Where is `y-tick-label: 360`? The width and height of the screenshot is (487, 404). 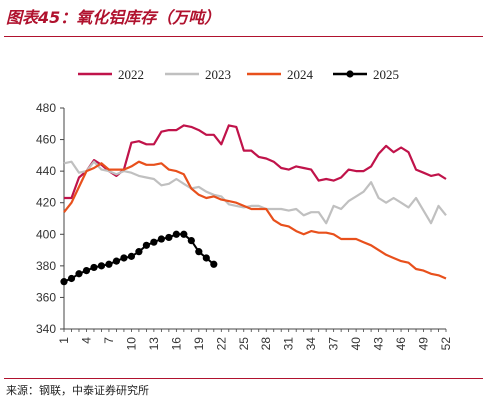 y-tick-label: 360 is located at coordinates (46, 297).